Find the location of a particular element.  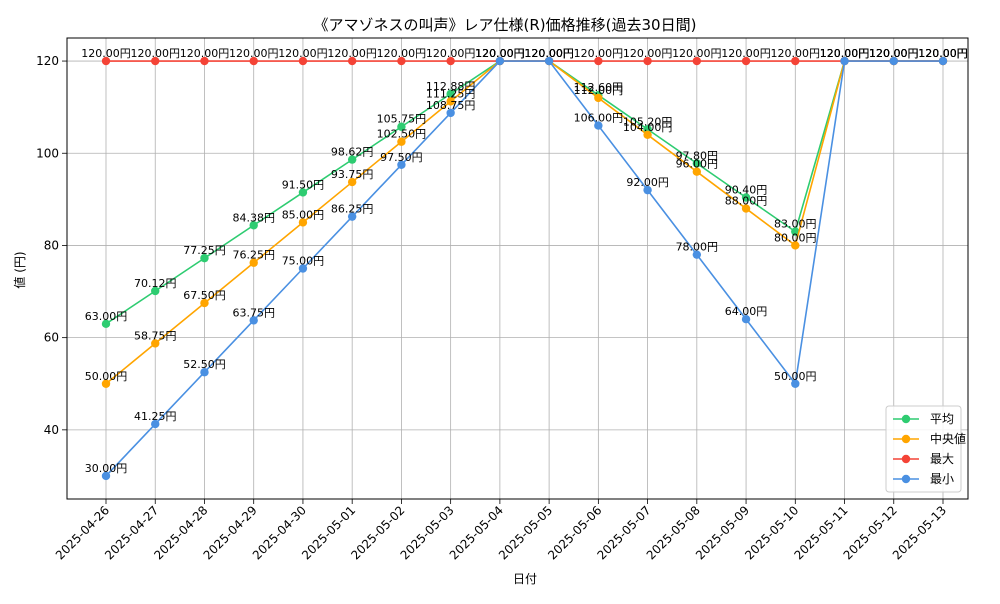

data-label: 108.75円 is located at coordinates (451, 105).